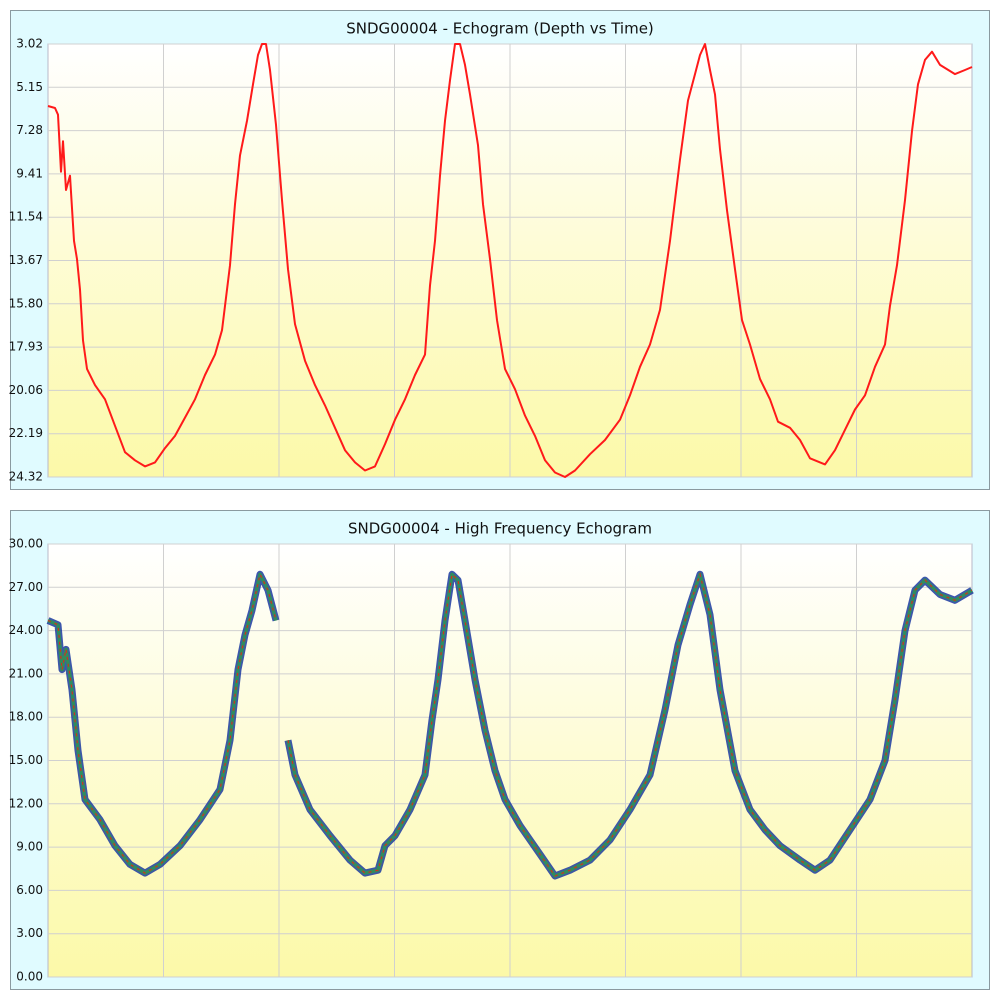  I want to click on y-tick-label: 7.28, so click(29, 130).